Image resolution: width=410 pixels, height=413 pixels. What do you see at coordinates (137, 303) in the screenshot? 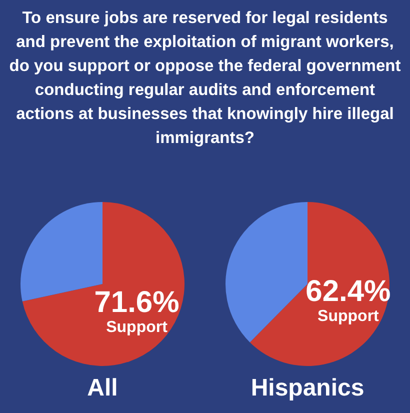
I see `data-label: 71.6%` at bounding box center [137, 303].